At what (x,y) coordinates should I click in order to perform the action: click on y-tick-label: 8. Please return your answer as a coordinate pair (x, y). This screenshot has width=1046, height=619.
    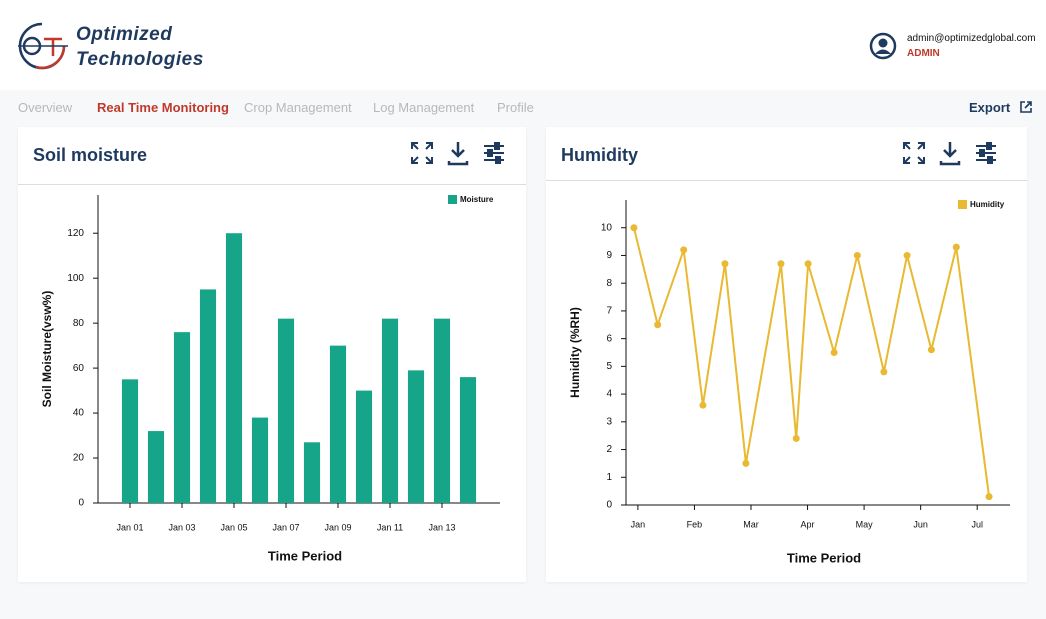
    Looking at the image, I should click on (609, 283).